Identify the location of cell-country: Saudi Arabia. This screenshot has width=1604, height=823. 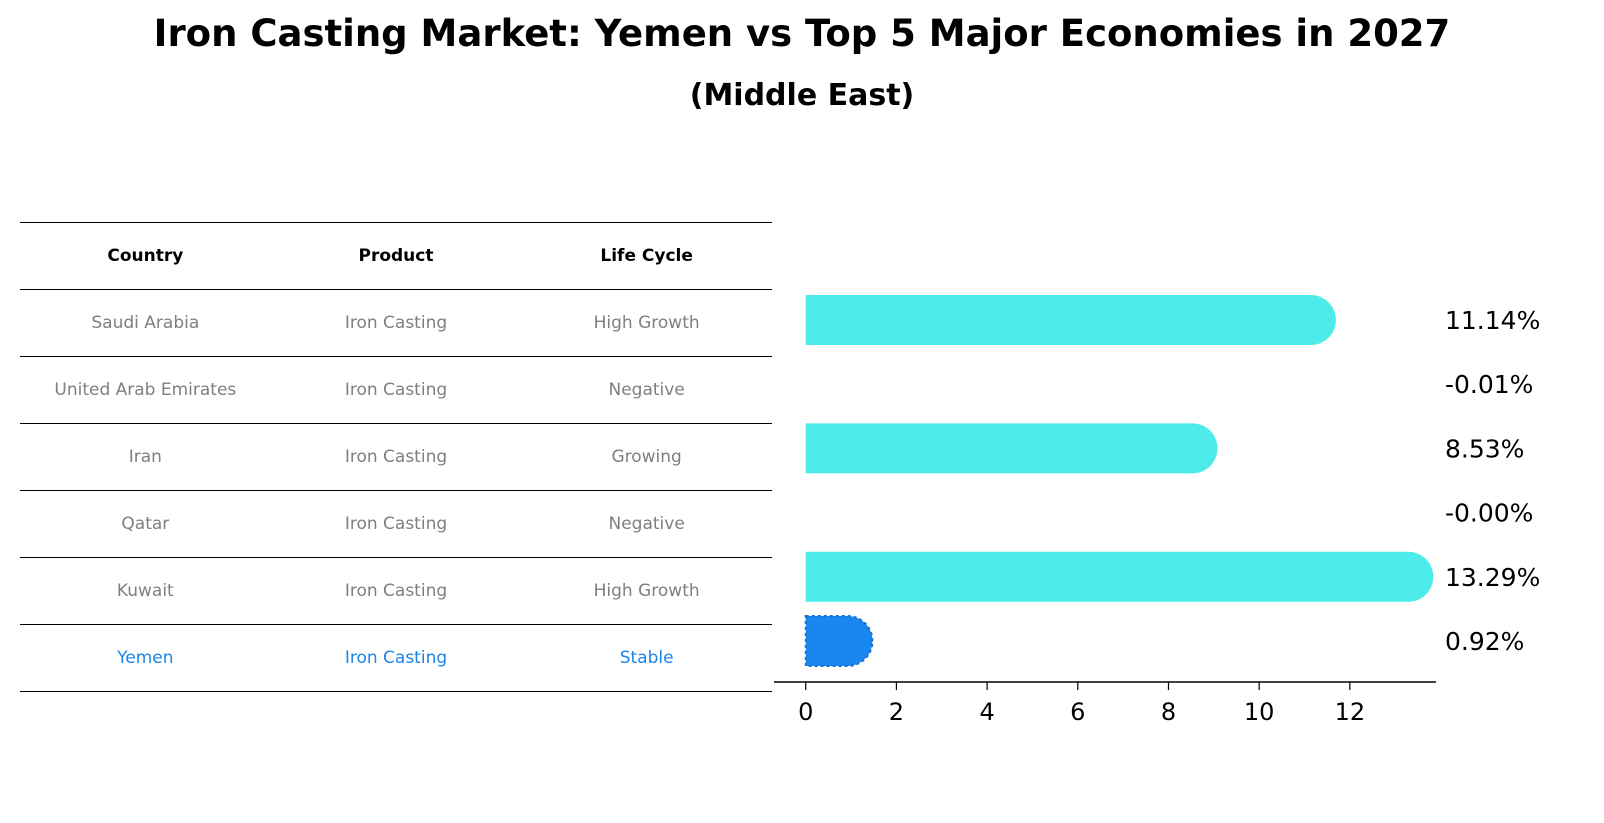
(145, 323).